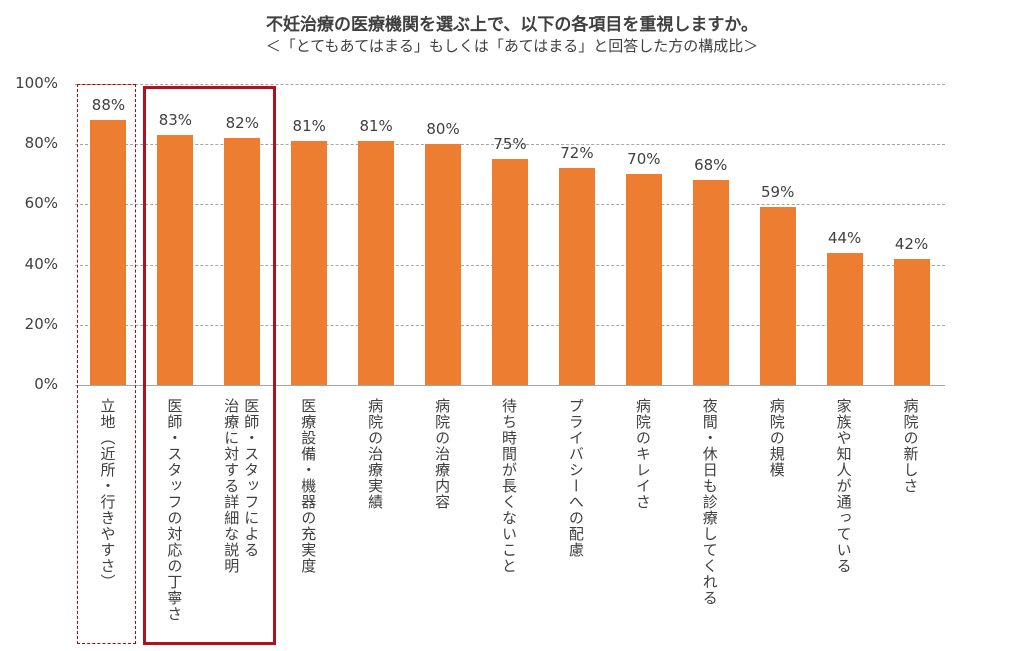 Image resolution: width=1024 pixels, height=651 pixels. Describe the element at coordinates (241, 486) in the screenshot. I see `x-tick-label: 医師・スタッフによる 治療に対する詳細な説明` at that location.